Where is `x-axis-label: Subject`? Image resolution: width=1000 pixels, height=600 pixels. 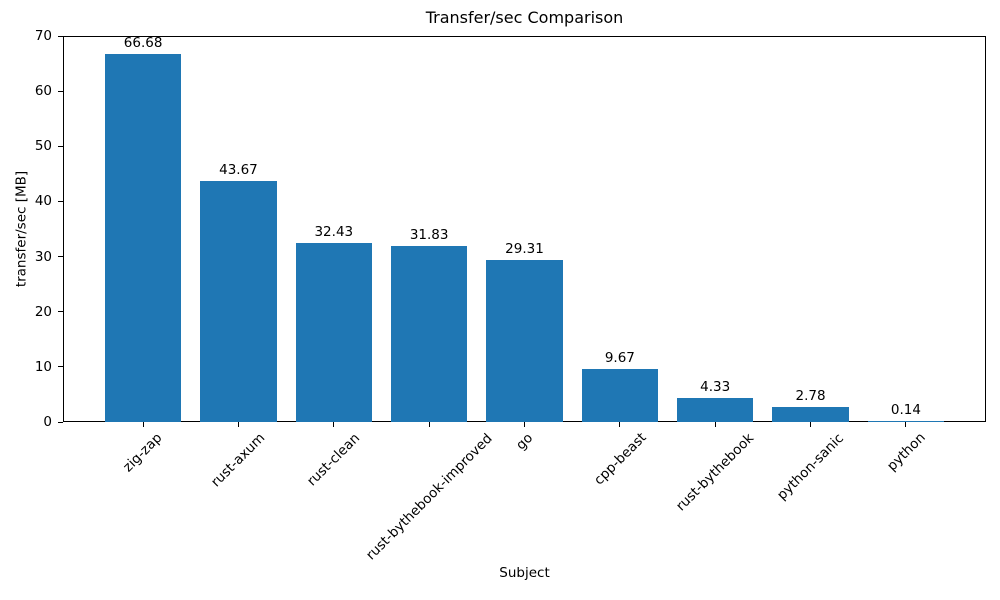 x-axis-label: Subject is located at coordinates (524, 573).